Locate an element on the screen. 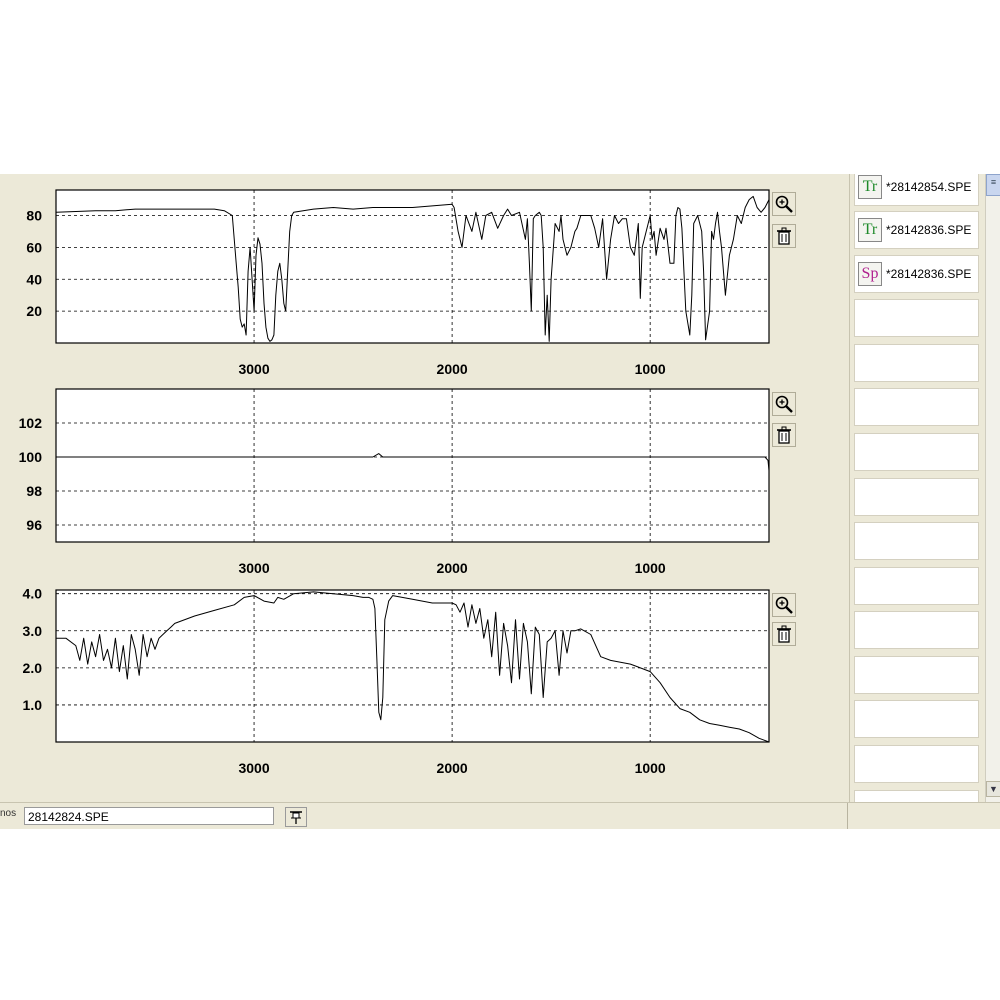 The width and height of the screenshot is (1000, 1000). y-tick-label: 102 is located at coordinates (31, 423).